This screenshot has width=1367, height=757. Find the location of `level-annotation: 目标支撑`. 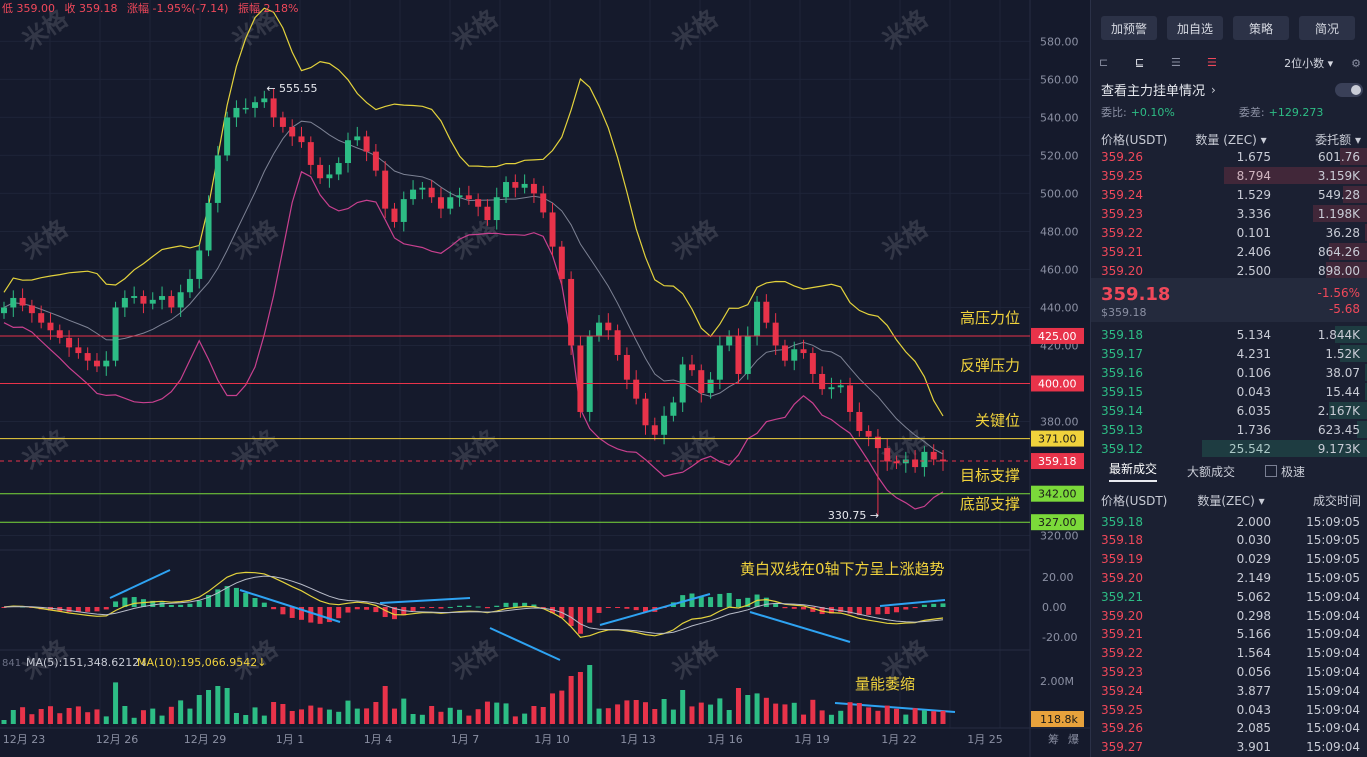

level-annotation: 目标支撑 is located at coordinates (990, 476).